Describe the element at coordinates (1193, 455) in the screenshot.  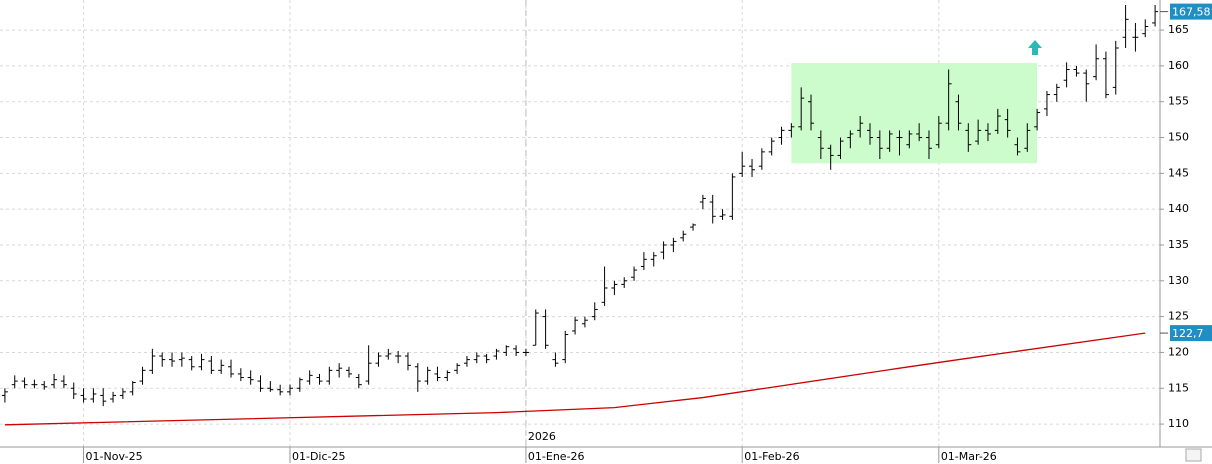
I see `scroll-icon` at that location.